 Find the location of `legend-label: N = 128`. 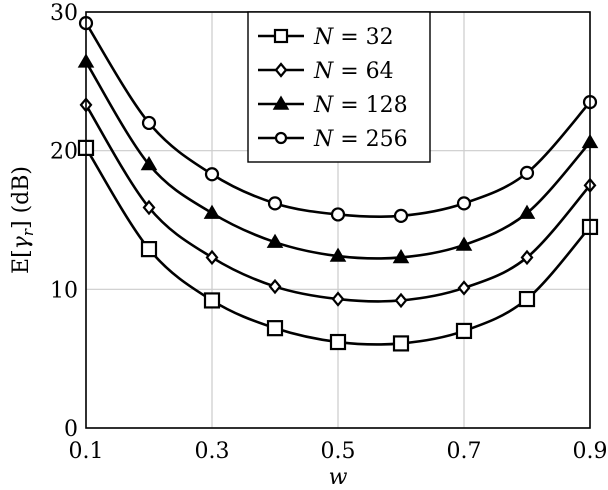

legend-label: N = 128 is located at coordinates (360, 105).